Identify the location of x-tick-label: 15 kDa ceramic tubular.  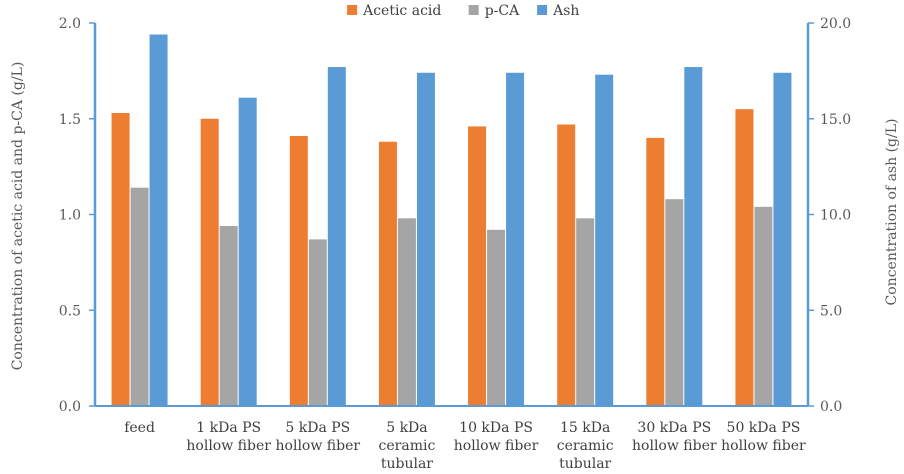
(585, 446).